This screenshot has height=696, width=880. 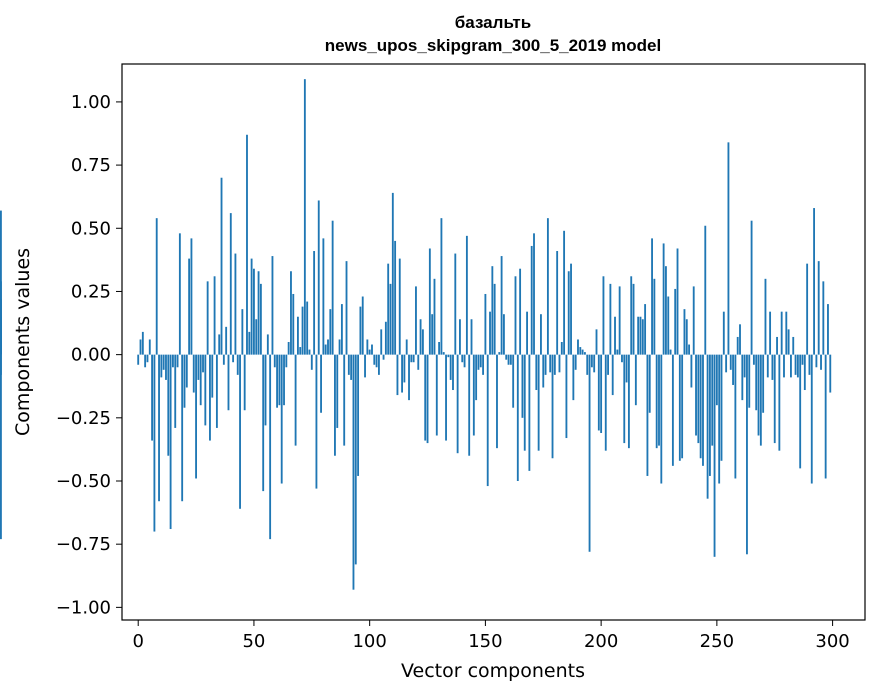 What do you see at coordinates (91, 165) in the screenshot?
I see `y-tick-label: 0.75` at bounding box center [91, 165].